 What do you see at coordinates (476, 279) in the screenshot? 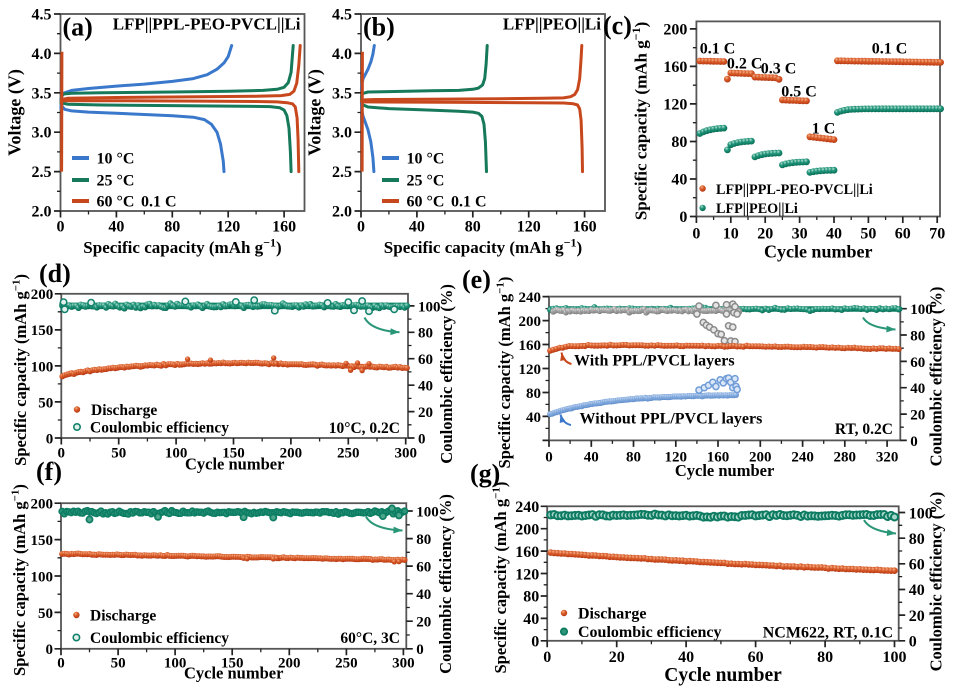
I see `svg-text: (e)` at bounding box center [476, 279].